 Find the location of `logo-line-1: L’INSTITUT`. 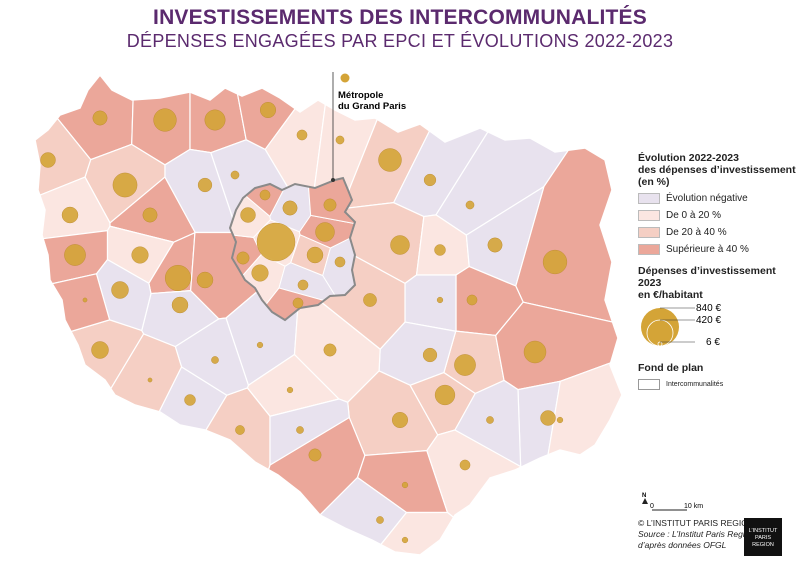

logo-line-1: L’INSTITUT is located at coordinates (763, 531).